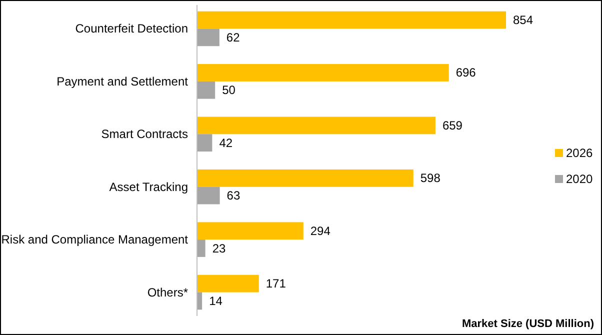 The image size is (602, 335). Describe the element at coordinates (580, 153) in the screenshot. I see `legend-label: 2026` at that location.